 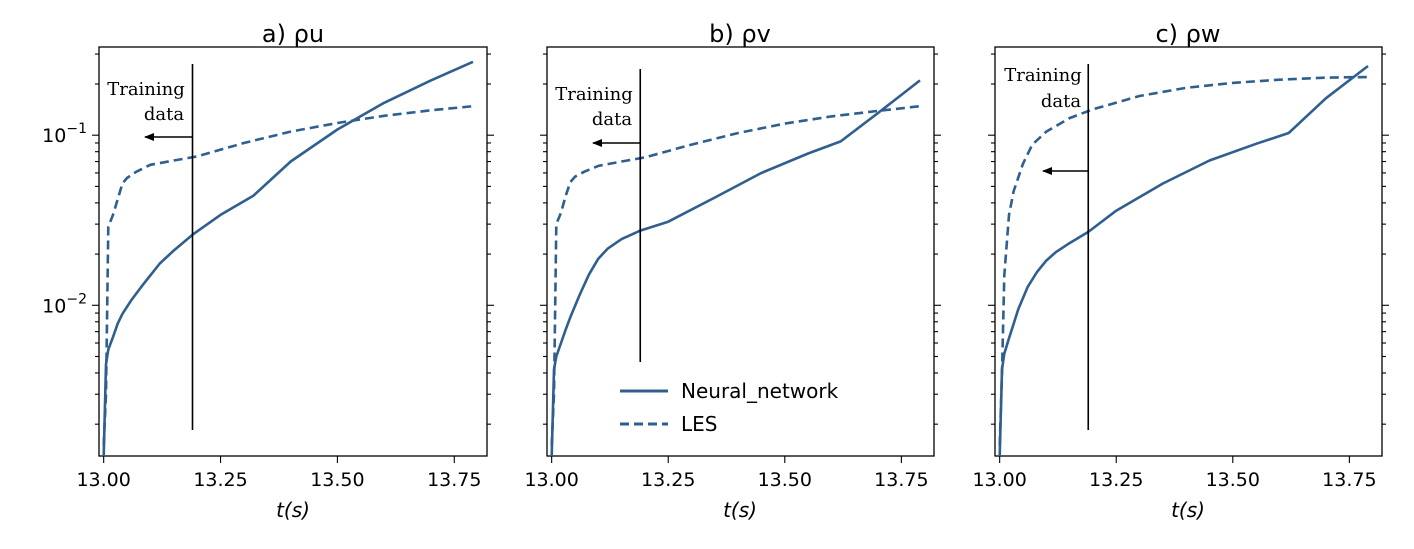 I want to click on y-tick-label: 10⁻², so click(x=64, y=304).